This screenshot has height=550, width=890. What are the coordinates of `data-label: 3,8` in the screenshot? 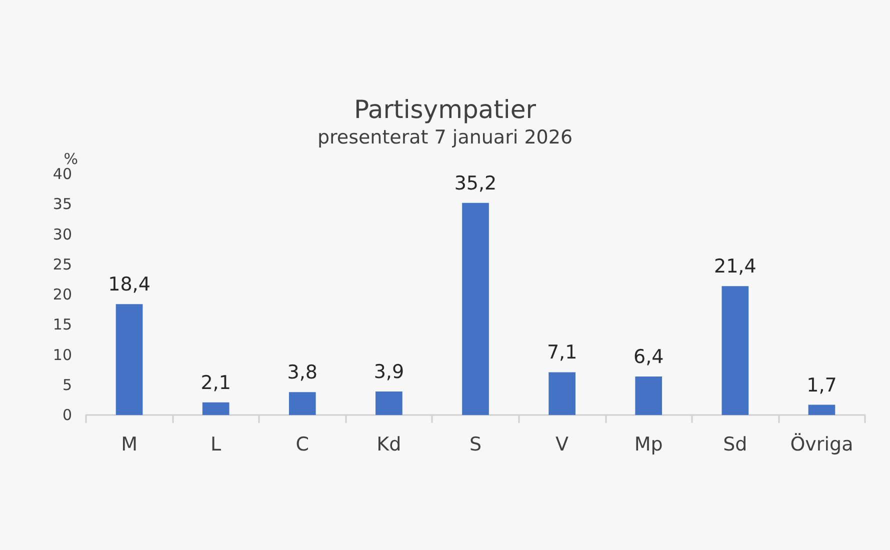 It's located at (302, 373).